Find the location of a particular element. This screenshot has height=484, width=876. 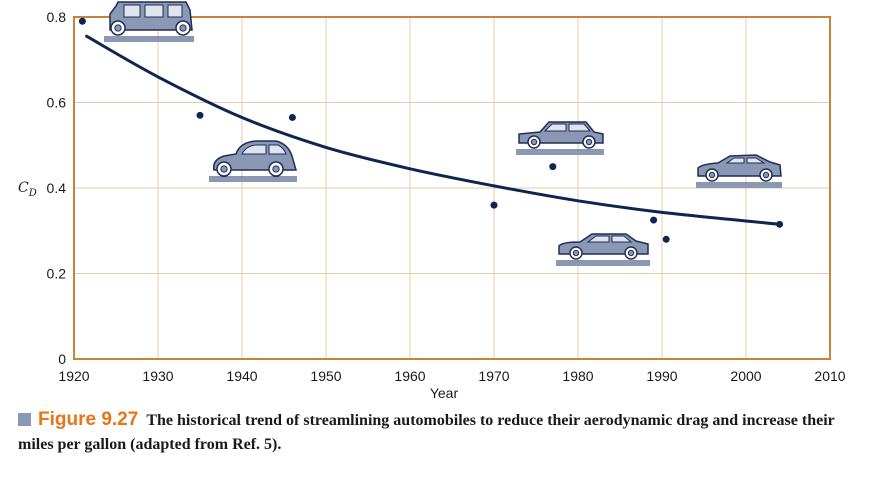

y-tick-labels: 0 0.2 0.4 0.6 0.8 is located at coordinates (57, 188).